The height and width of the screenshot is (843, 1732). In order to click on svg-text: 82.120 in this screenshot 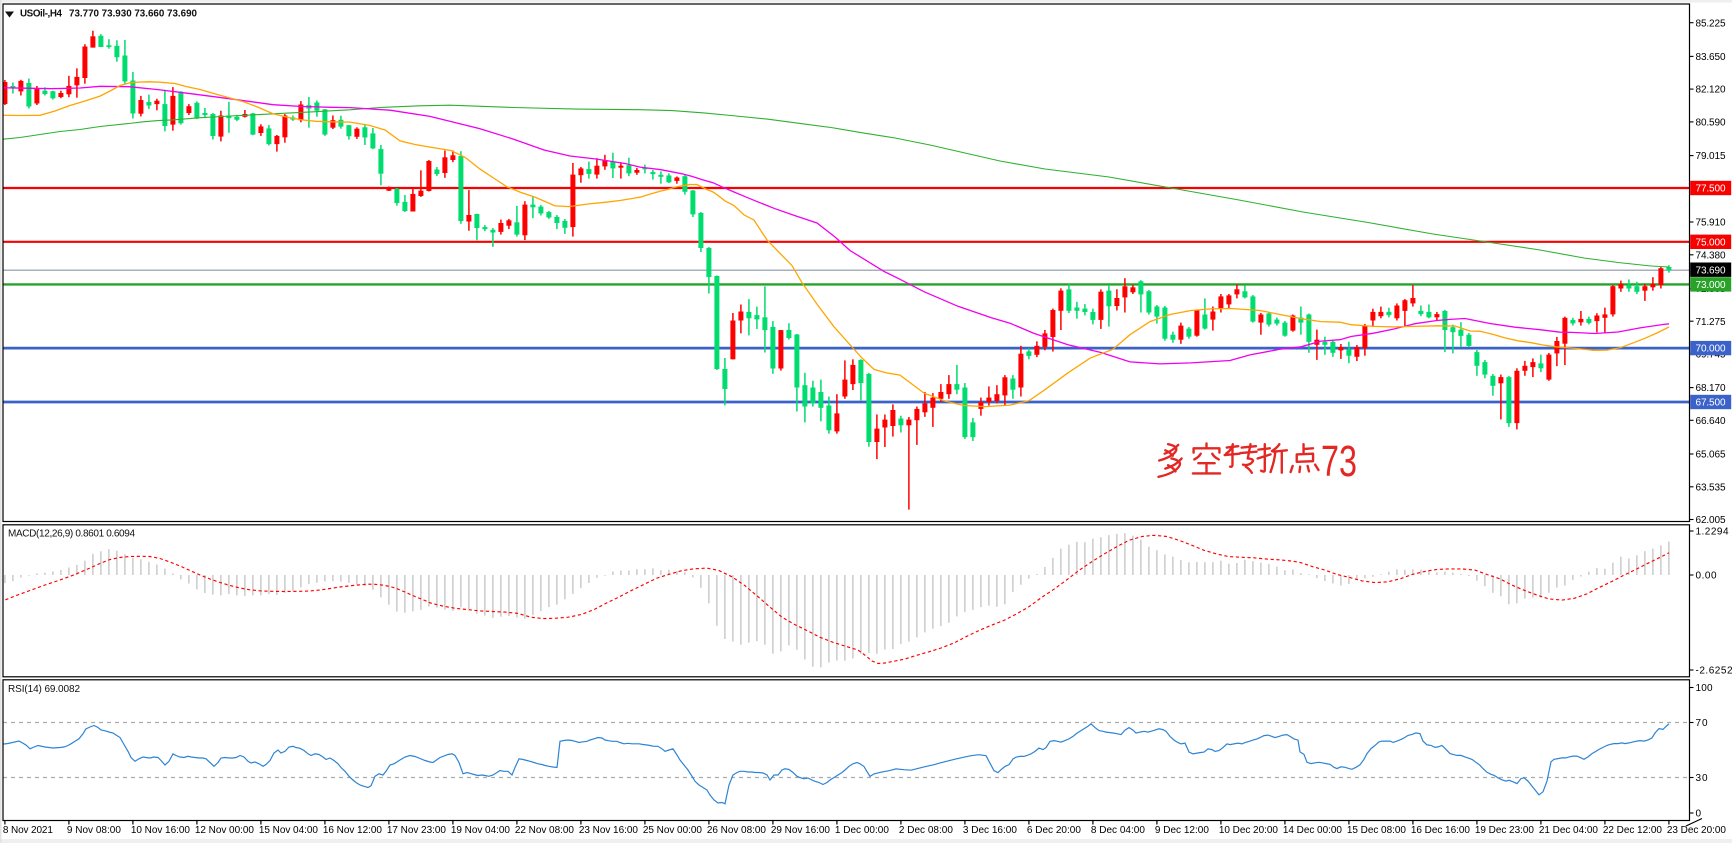, I will do `click(1711, 90)`.